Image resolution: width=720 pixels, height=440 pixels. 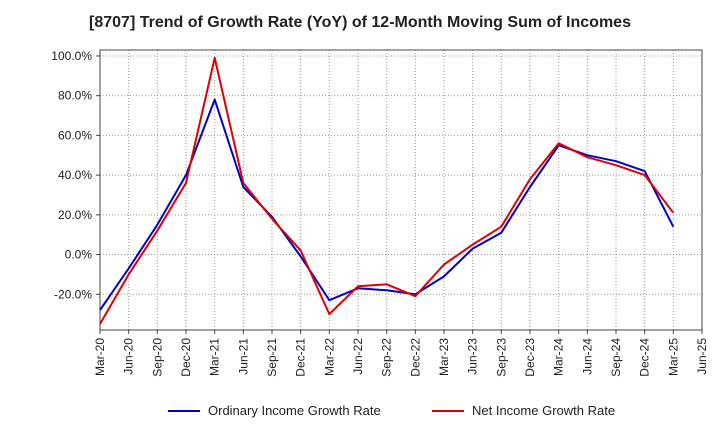 What do you see at coordinates (294, 410) in the screenshot?
I see `legend-label-1: Ordinary Income Growth Rate` at bounding box center [294, 410].